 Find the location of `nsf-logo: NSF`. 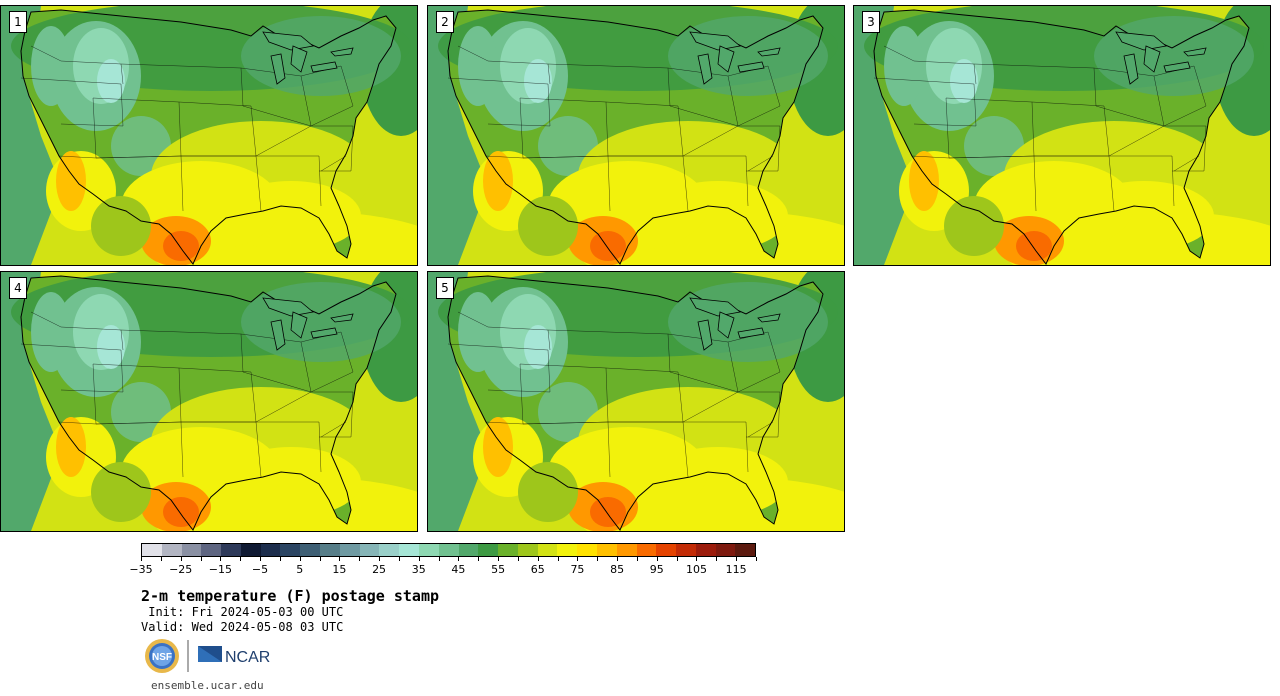

nsf-logo: NSF is located at coordinates (162, 656).